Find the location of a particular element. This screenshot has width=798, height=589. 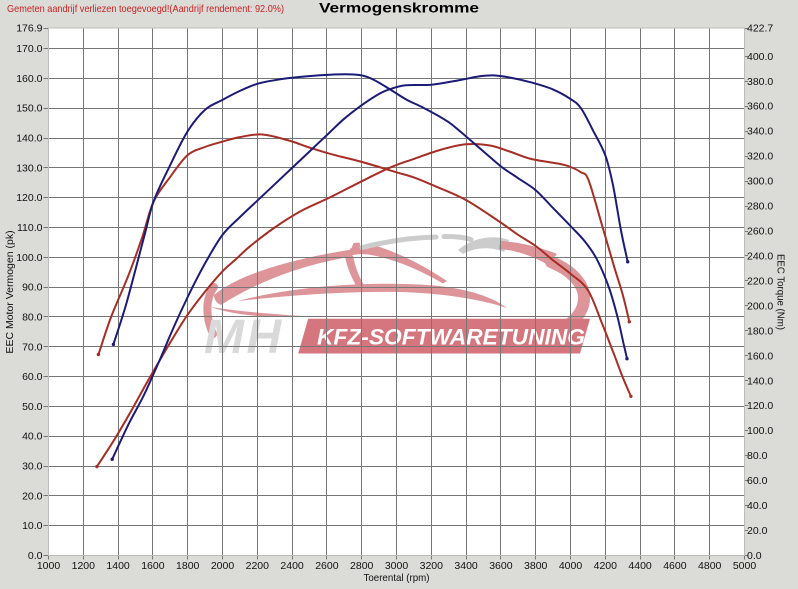

svg-text: EEC Motor Vermogen (pk) is located at coordinates (10, 291).